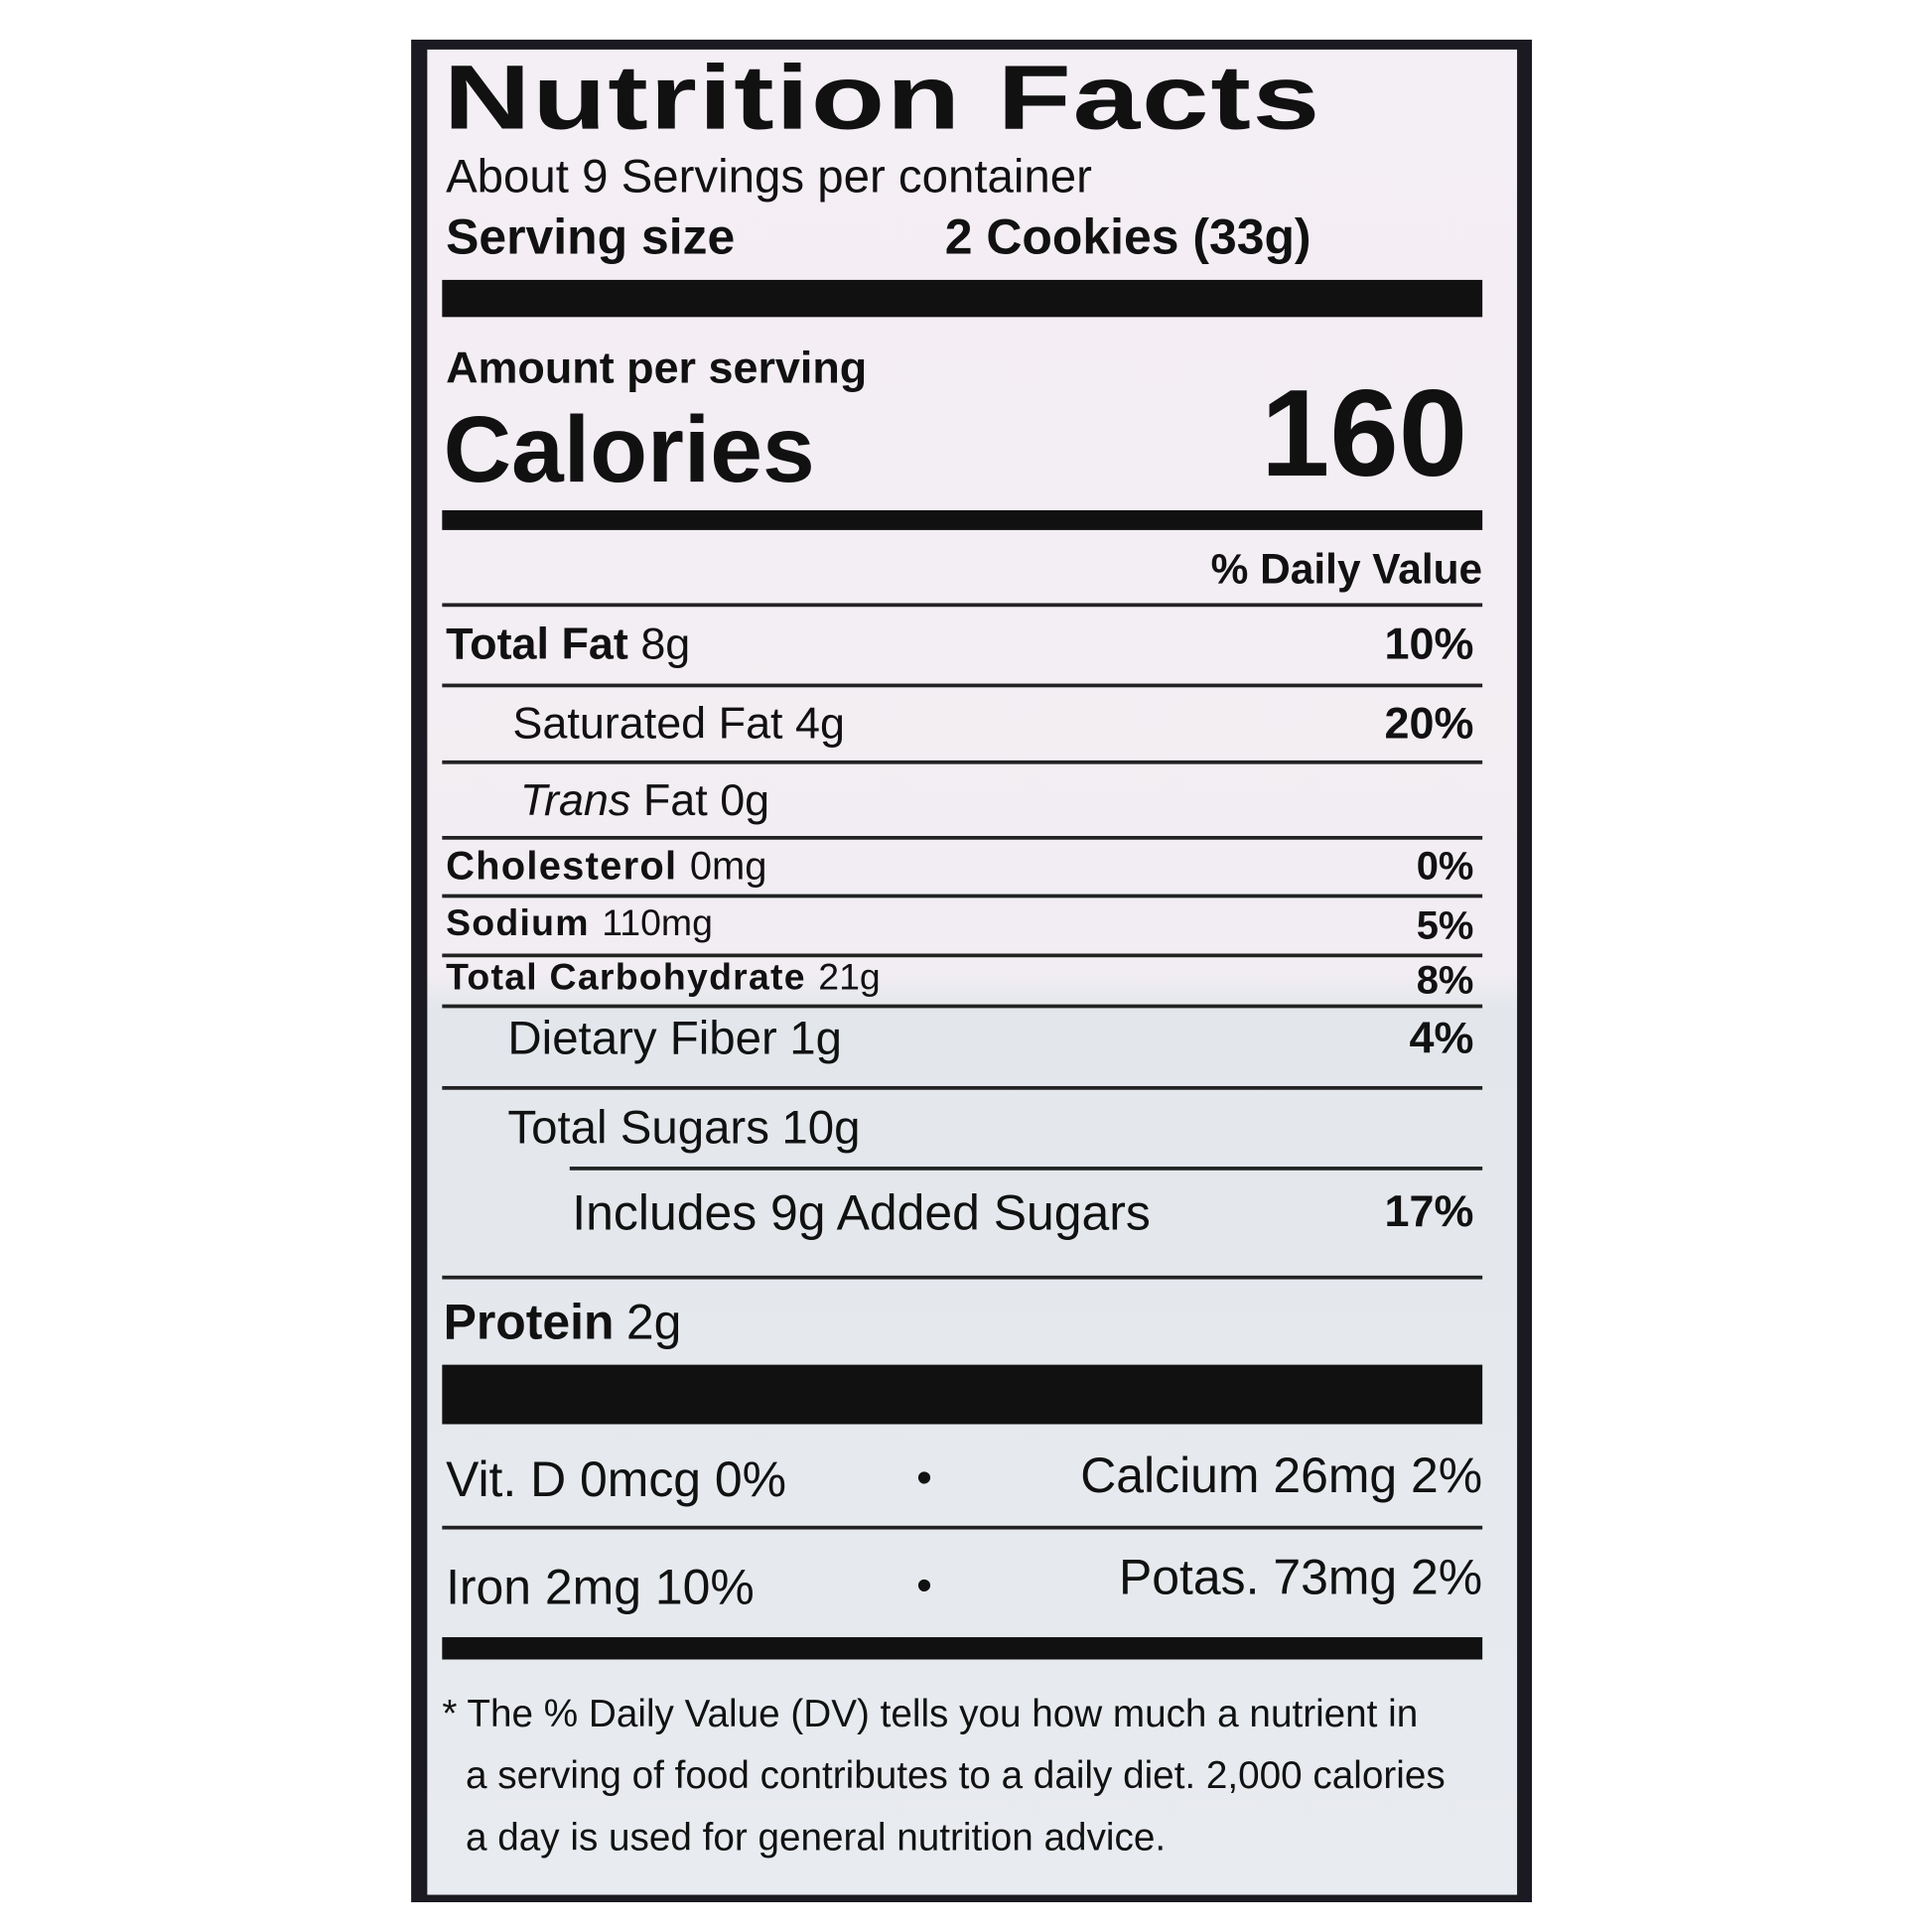  Describe the element at coordinates (675, 799) in the screenshot. I see `nutrient-name-suffix: Fat` at that location.